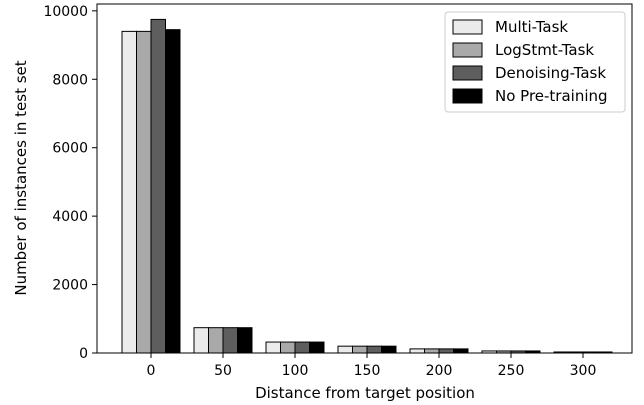  What do you see at coordinates (70, 149) in the screenshot?
I see `y-tick-label: 6000` at bounding box center [70, 149].